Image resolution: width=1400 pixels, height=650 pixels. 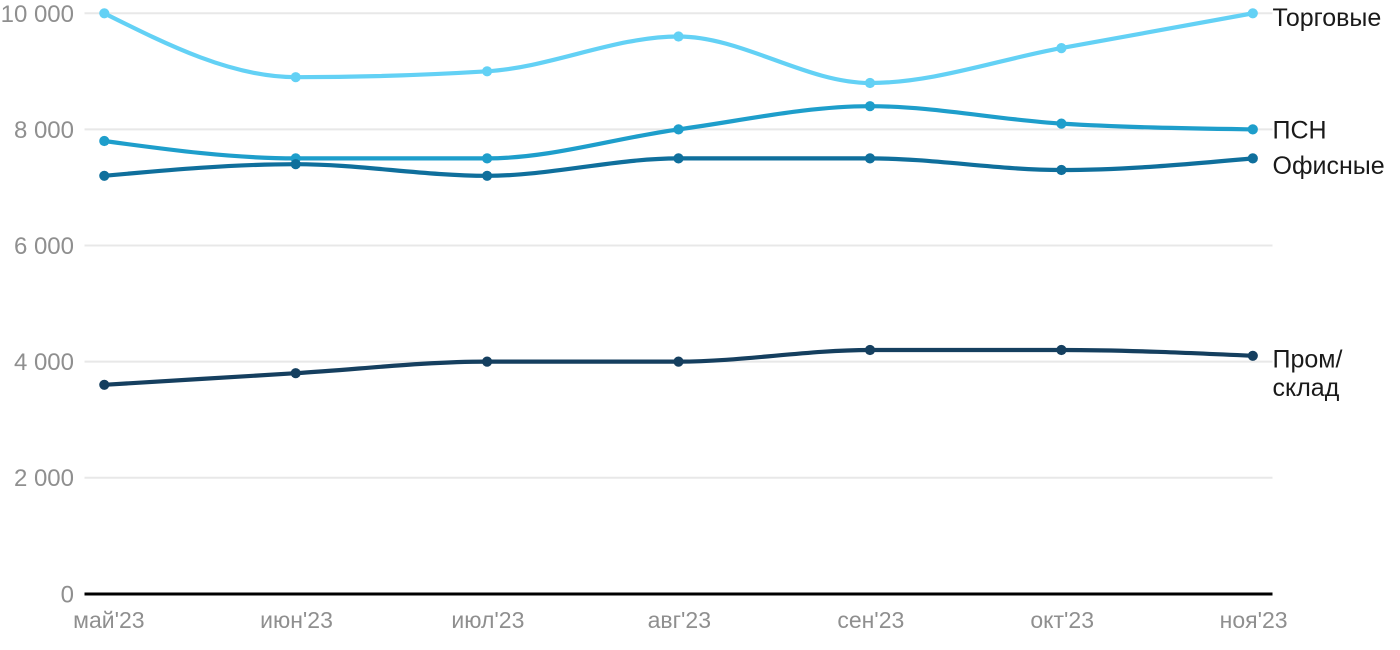 I want to click on svg-text: склад, so click(x=1306, y=388).